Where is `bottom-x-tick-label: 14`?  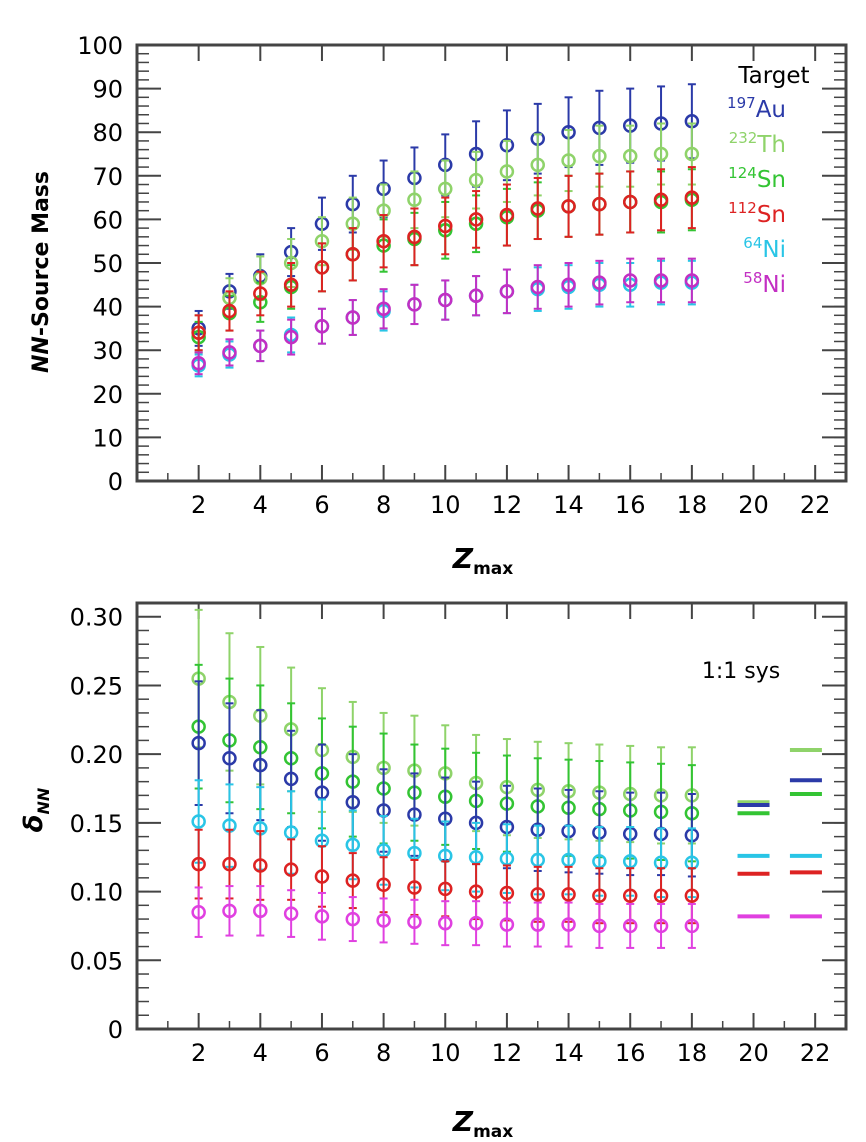
bottom-x-tick-label: 14 is located at coordinates (568, 1053).